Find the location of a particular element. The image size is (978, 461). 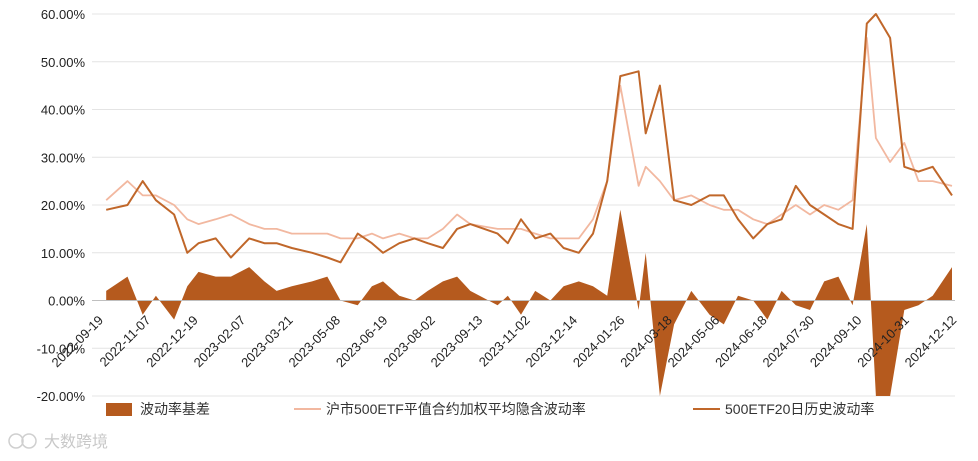

x-tick-label: 2024-12-12 is located at coordinates (931, 342).